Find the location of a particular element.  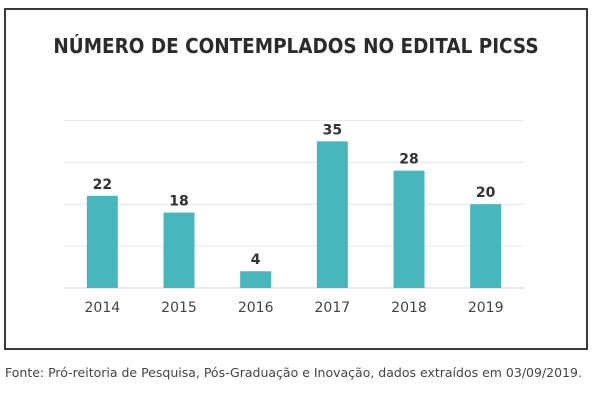

x-tick-2014: 2014 is located at coordinates (103, 308).